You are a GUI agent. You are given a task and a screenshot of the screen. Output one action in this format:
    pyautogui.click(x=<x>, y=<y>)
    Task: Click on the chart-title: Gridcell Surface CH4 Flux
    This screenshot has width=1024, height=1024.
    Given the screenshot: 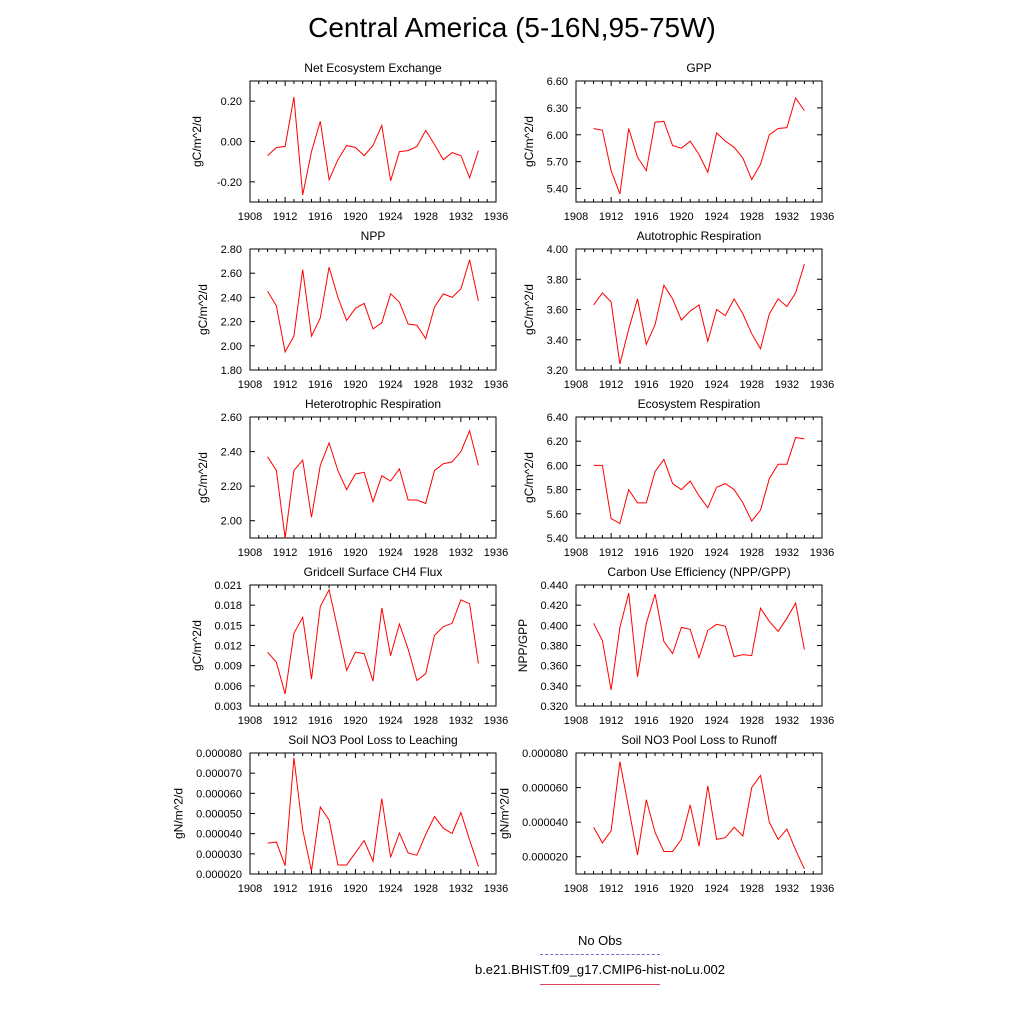 What is the action you would take?
    pyautogui.click(x=373, y=572)
    